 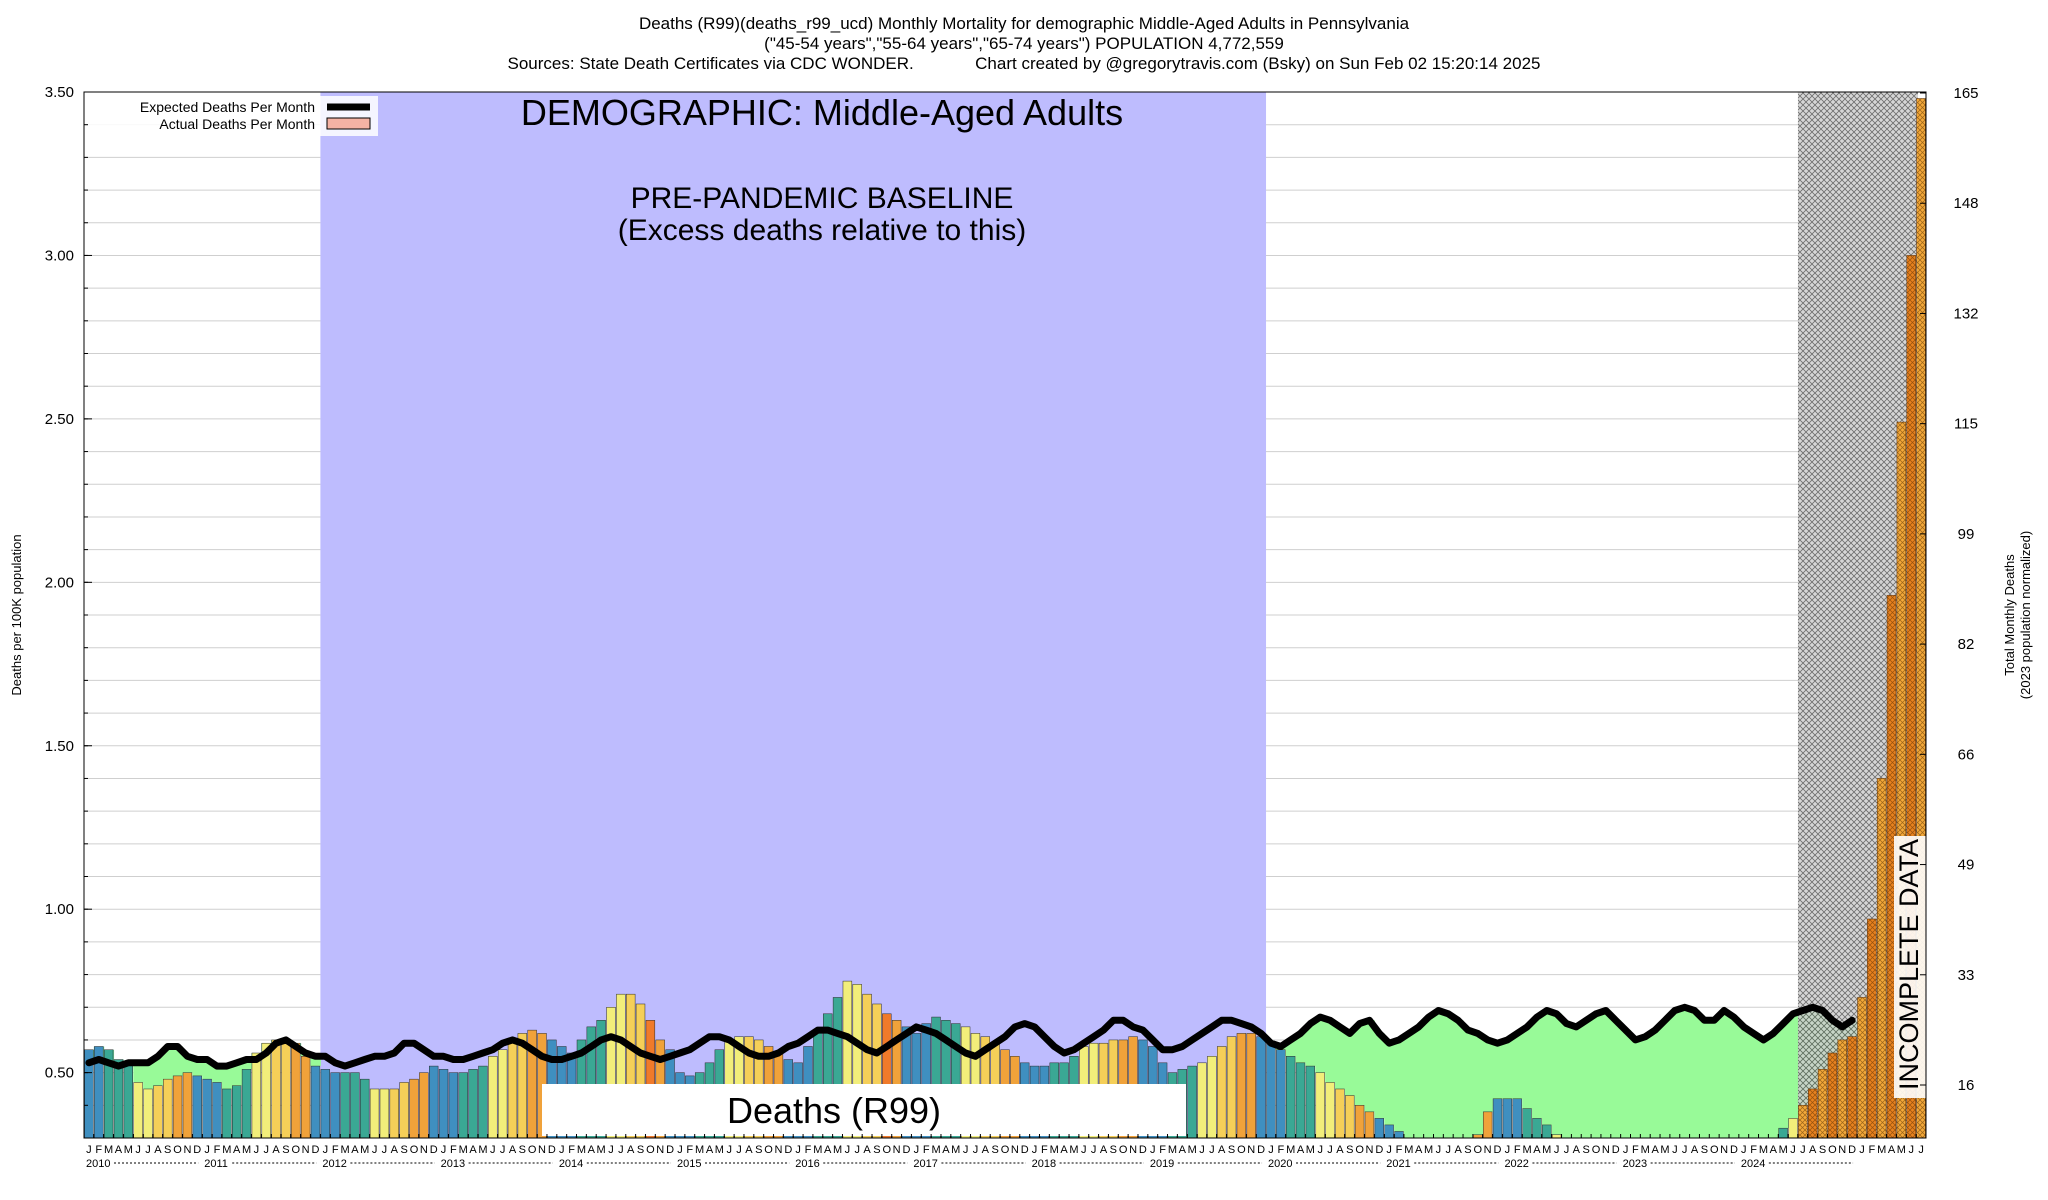 I want to click on year-tick-label: 2019, so click(x=1162, y=1164).